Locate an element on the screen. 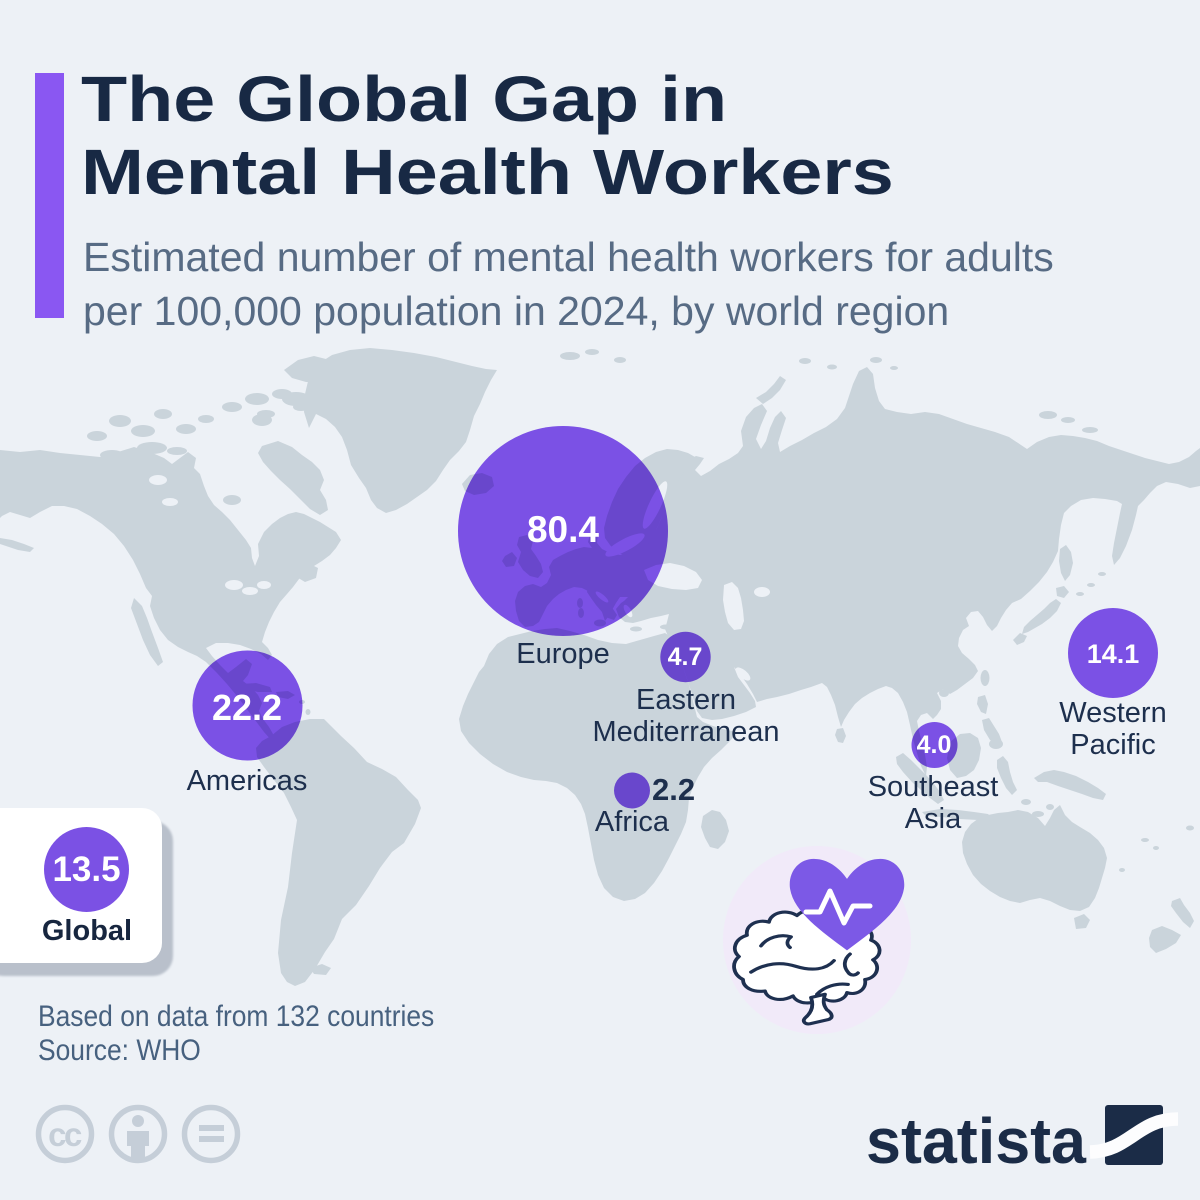 The height and width of the screenshot is (1200, 1200). svg-text: cc is located at coordinates (65, 1134).